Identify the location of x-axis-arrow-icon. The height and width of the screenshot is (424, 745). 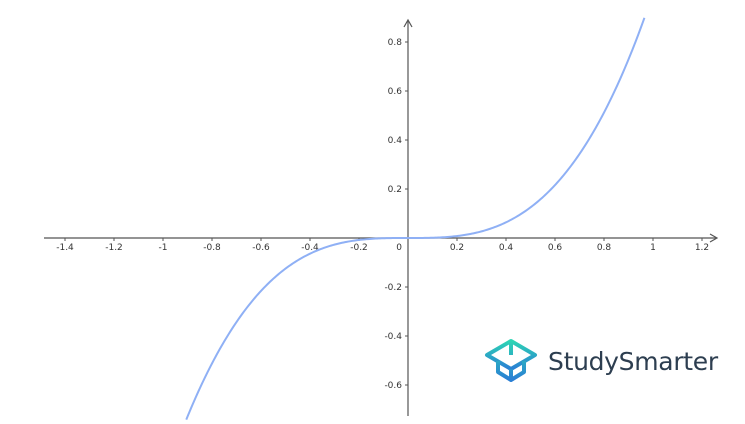
(714, 238).